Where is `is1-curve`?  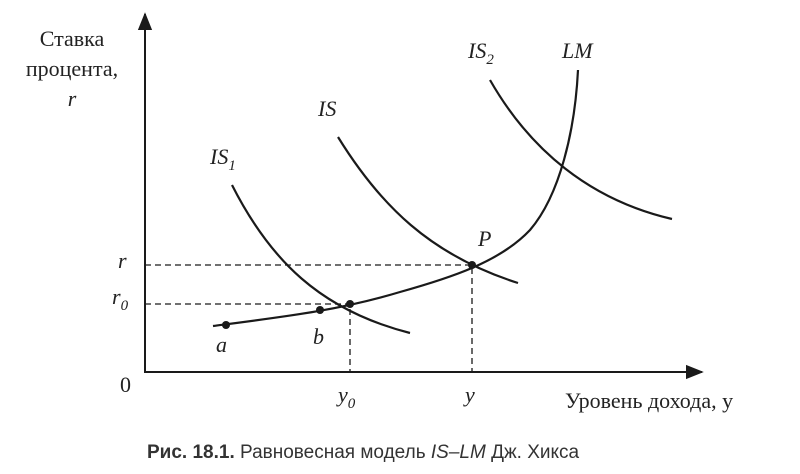
is1-curve is located at coordinates (321, 259).